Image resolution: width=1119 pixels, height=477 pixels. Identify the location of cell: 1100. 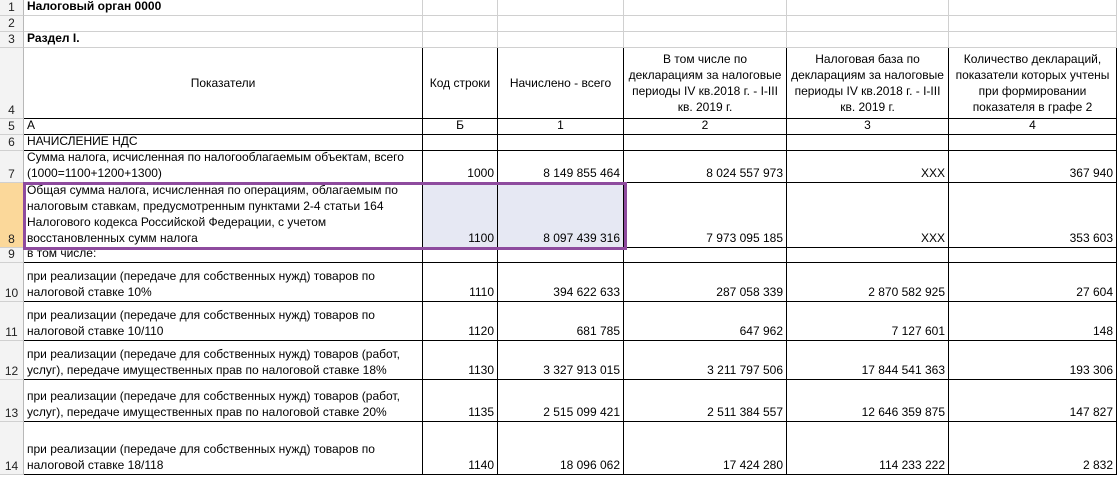
(460, 215).